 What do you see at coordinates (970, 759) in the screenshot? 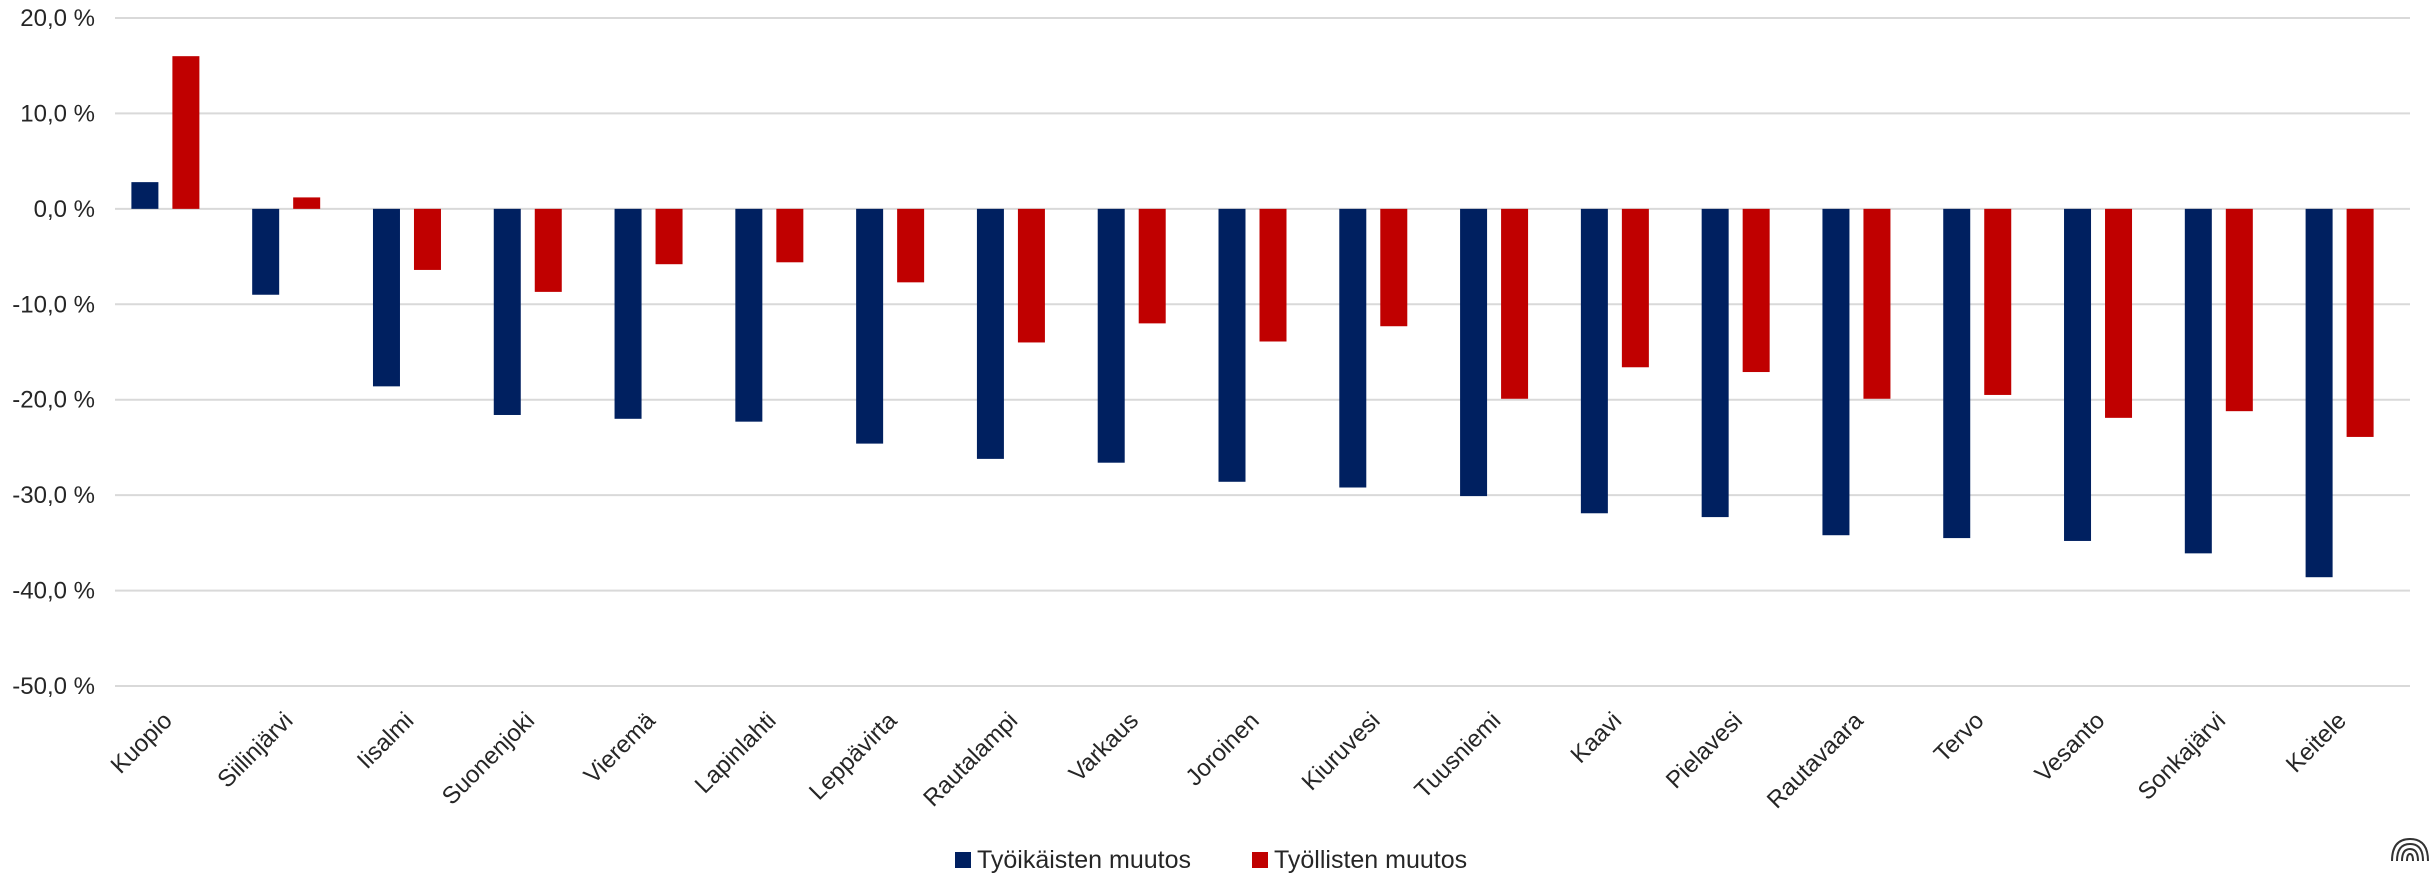
I see `category-label: Rautalampi` at bounding box center [970, 759].